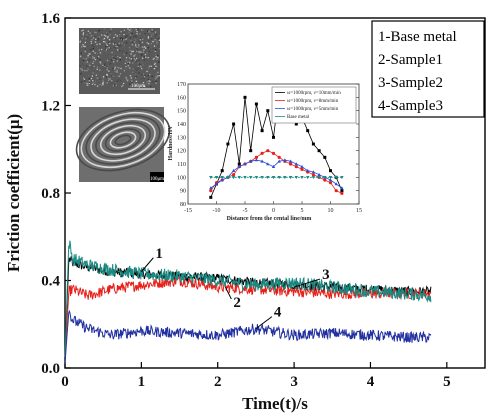  What do you see at coordinates (331, 211) in the screenshot?
I see `inset-x-tick-label: 10` at bounding box center [331, 211].